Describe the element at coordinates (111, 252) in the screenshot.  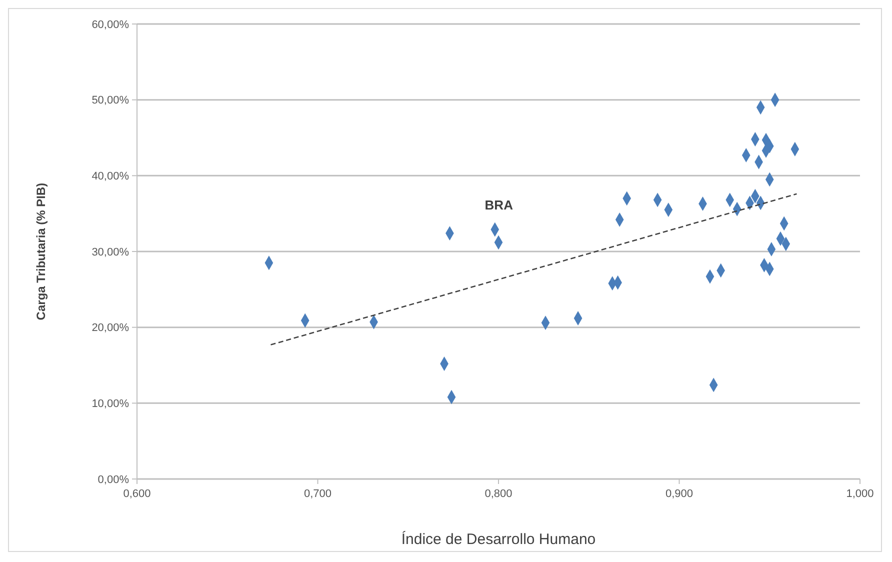
I see `y-tick-label: 30,00%` at that location.